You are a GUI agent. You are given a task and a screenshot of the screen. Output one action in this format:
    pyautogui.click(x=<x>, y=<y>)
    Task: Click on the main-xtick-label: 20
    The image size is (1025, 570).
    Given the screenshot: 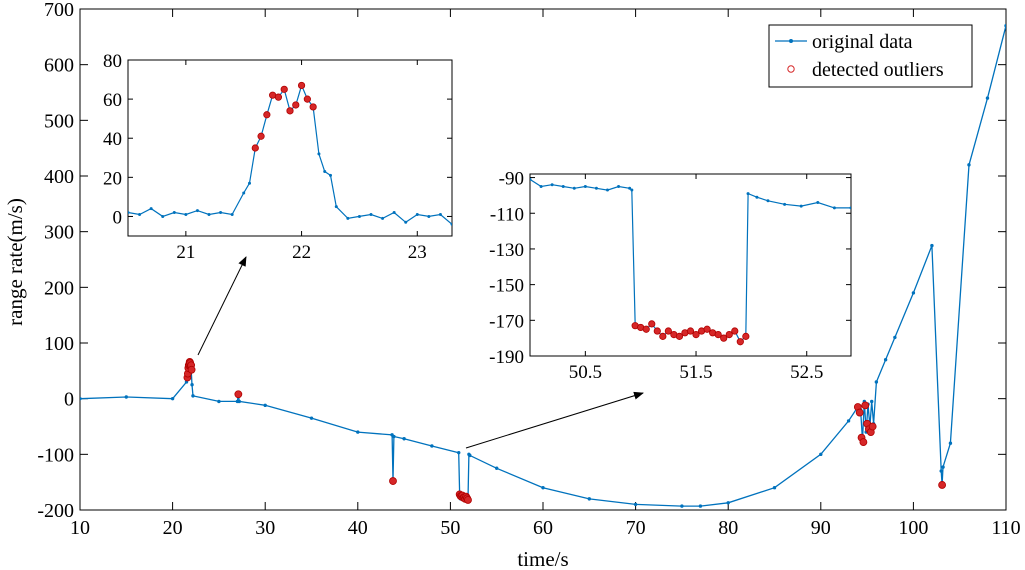 What is the action you would take?
    pyautogui.click(x=173, y=528)
    